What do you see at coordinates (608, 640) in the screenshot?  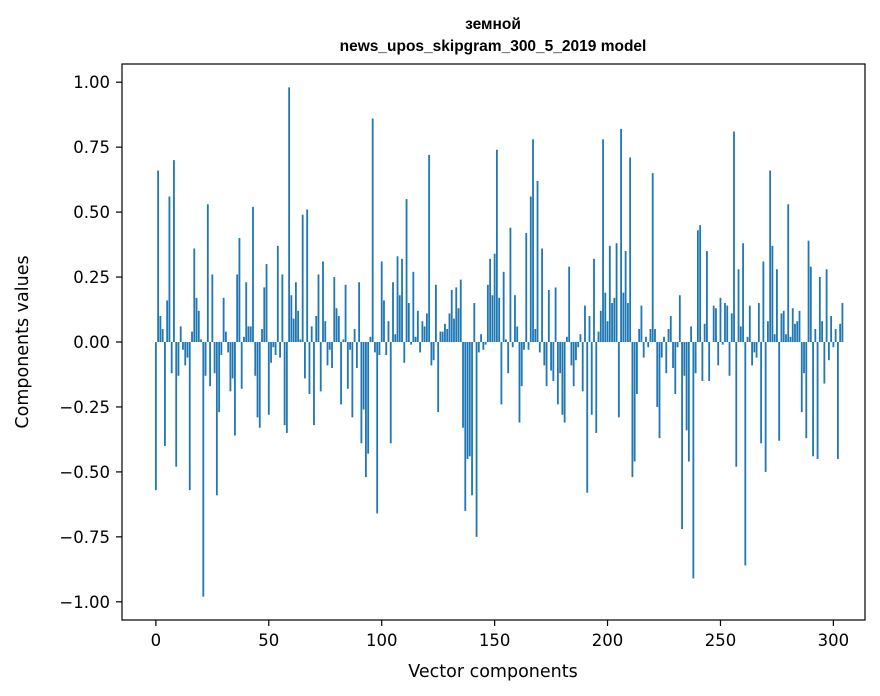 I see `x-tick-label: 200` at bounding box center [608, 640].